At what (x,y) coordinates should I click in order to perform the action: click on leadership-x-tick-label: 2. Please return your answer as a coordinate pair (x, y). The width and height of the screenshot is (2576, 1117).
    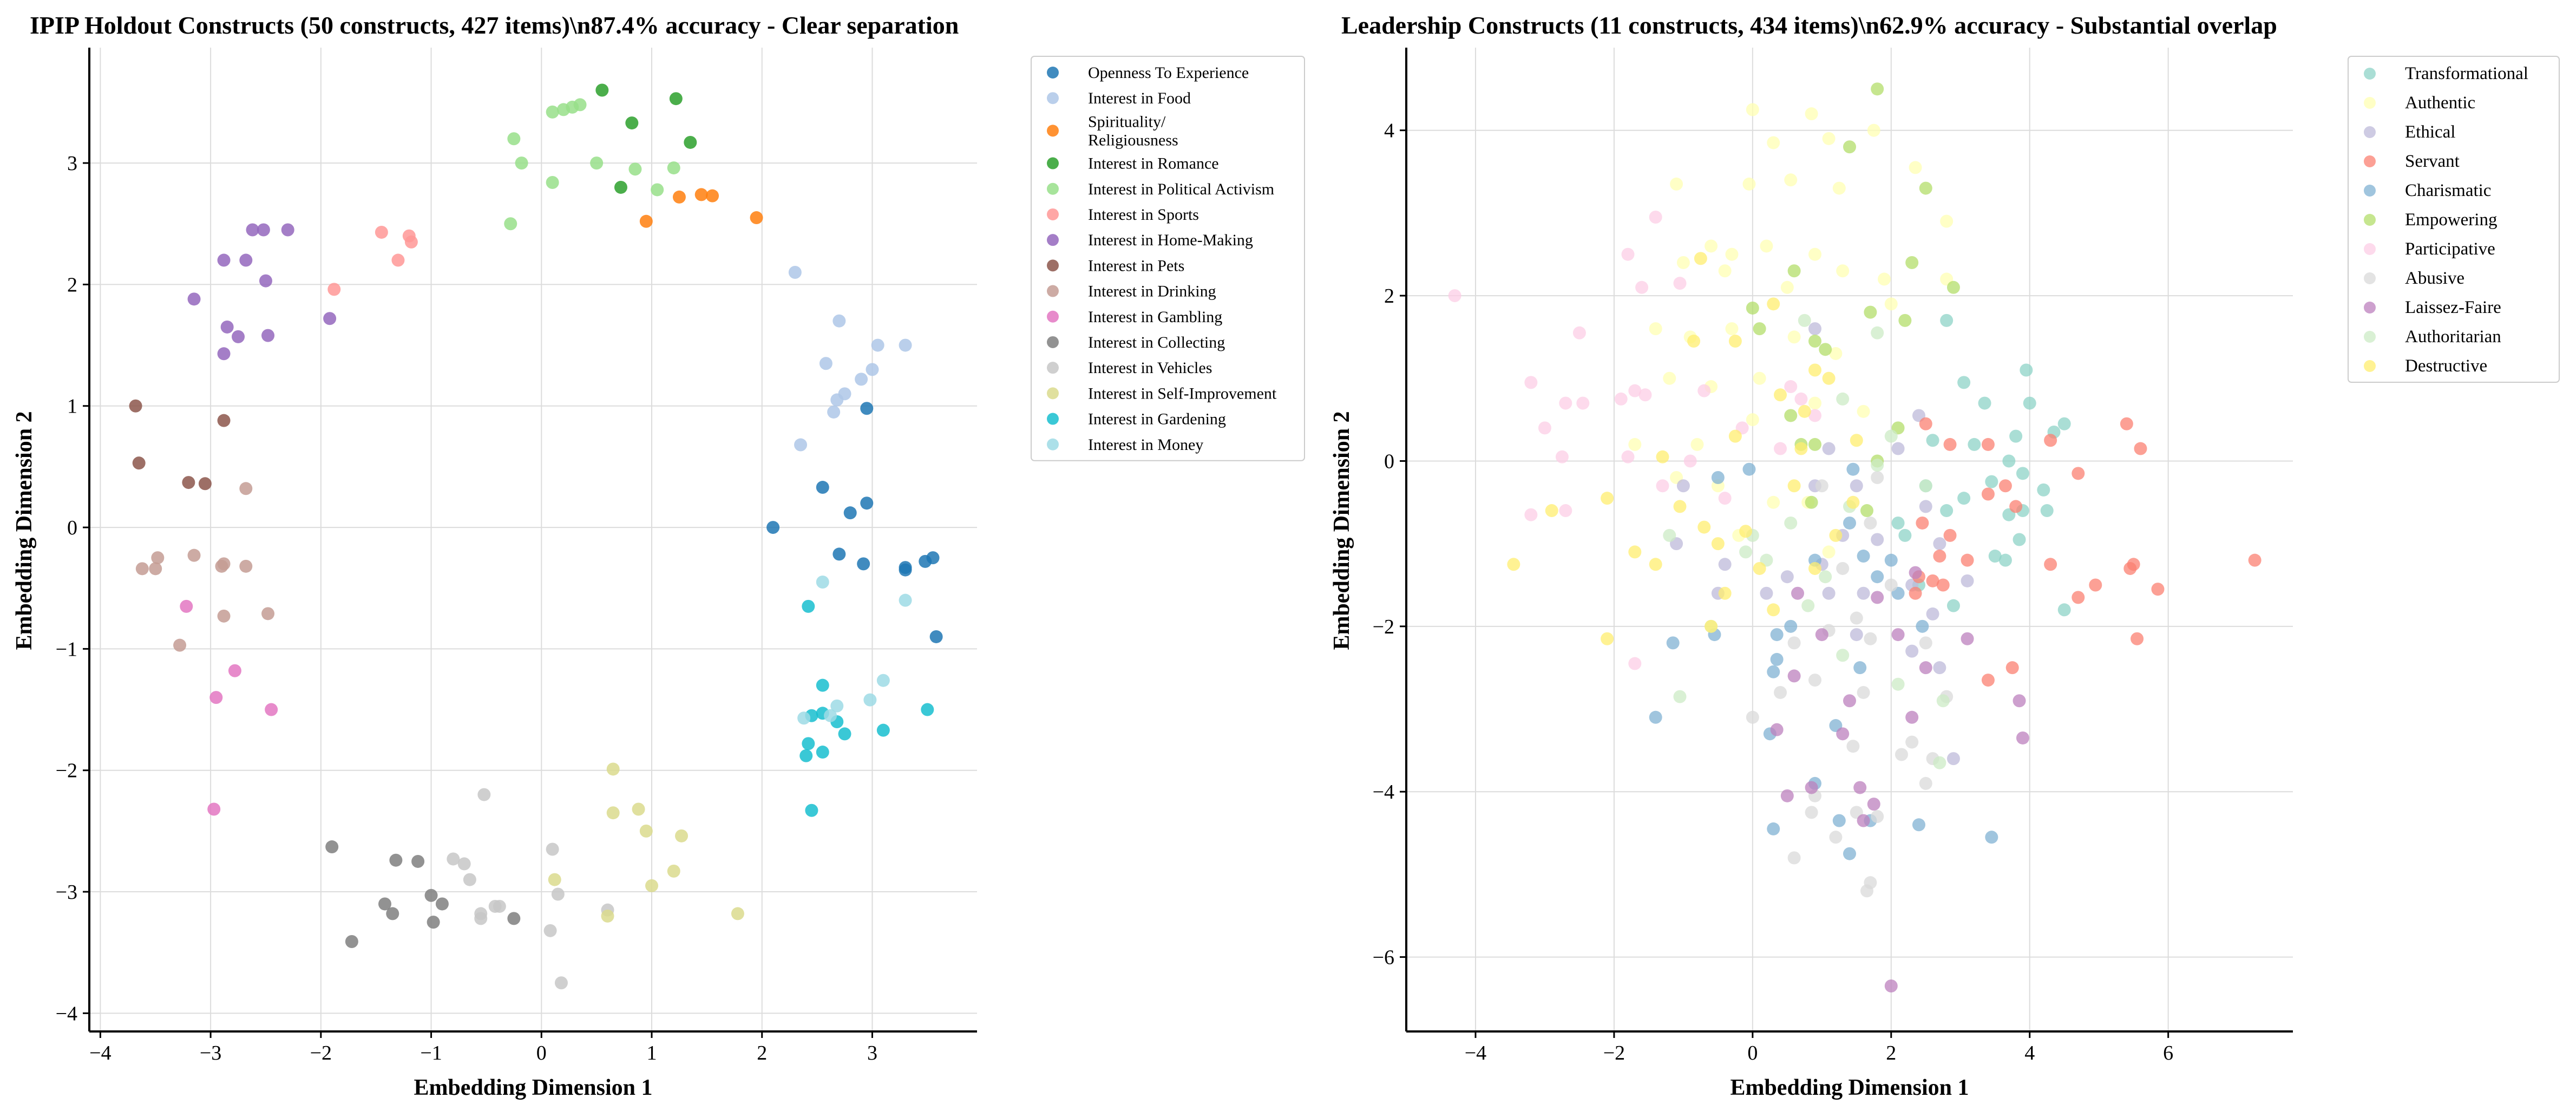
    Looking at the image, I should click on (1891, 1053).